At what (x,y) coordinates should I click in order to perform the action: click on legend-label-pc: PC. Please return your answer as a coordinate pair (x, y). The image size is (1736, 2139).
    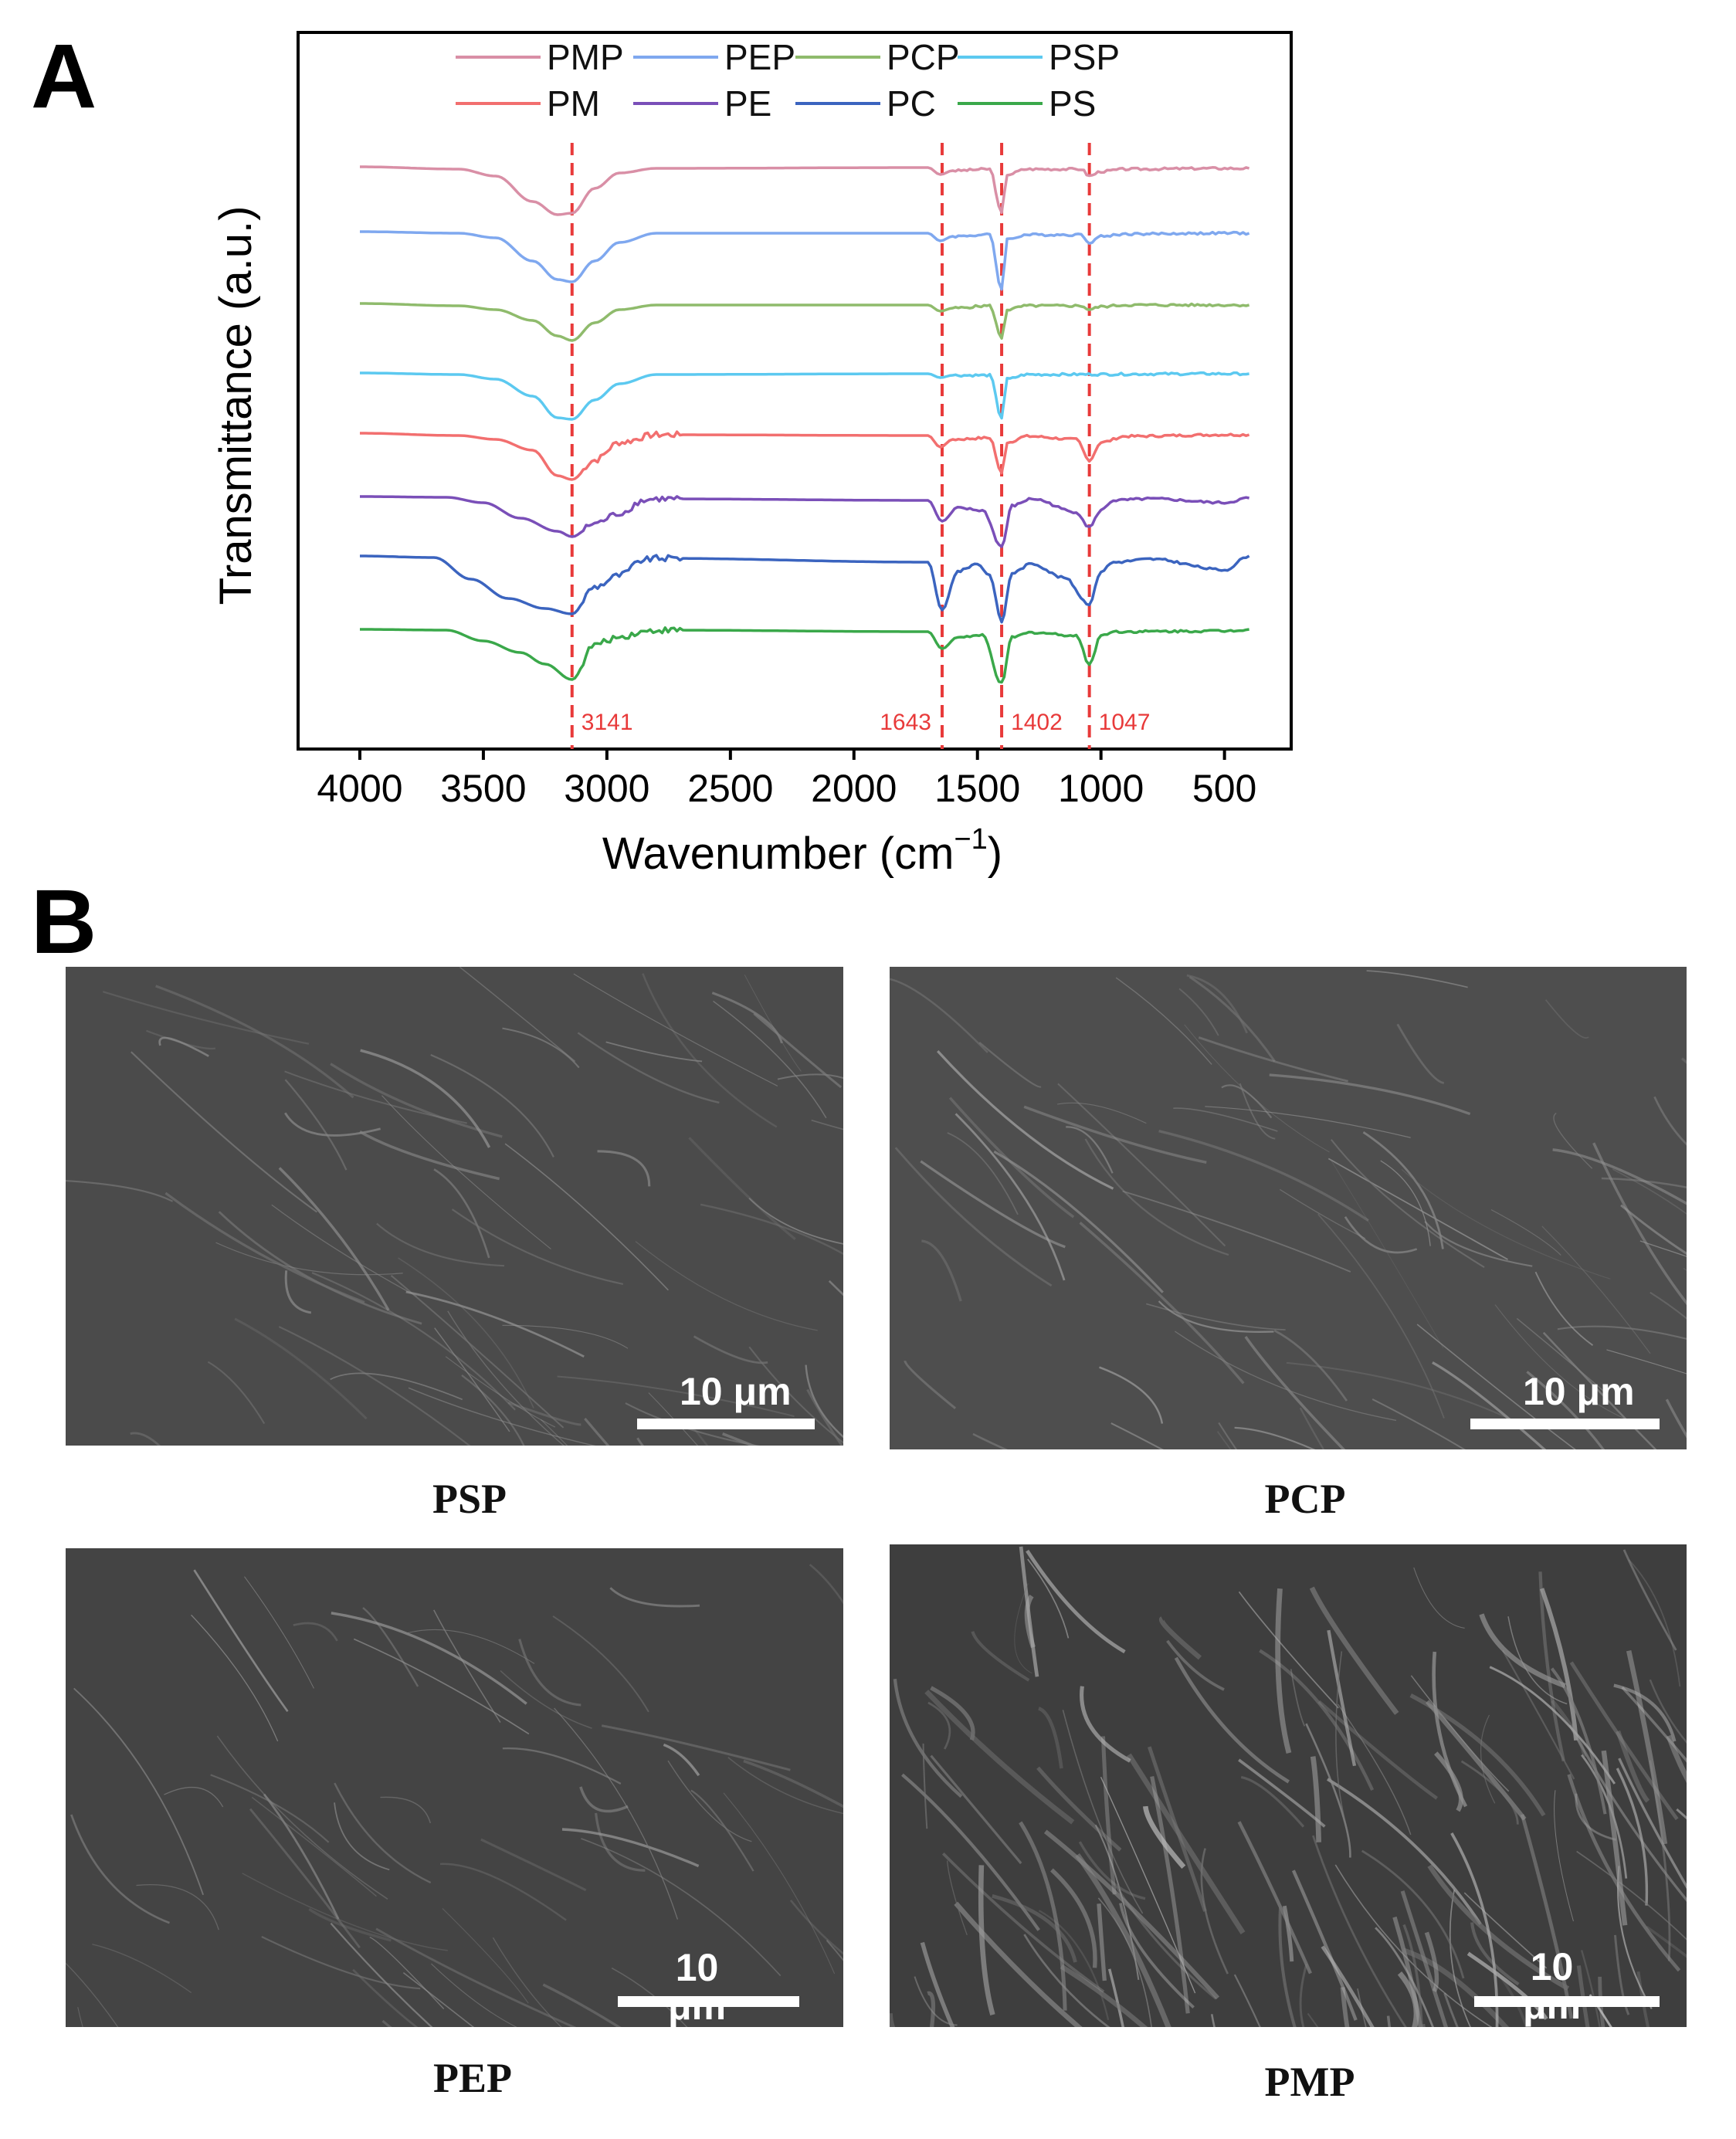
    Looking at the image, I should click on (911, 103).